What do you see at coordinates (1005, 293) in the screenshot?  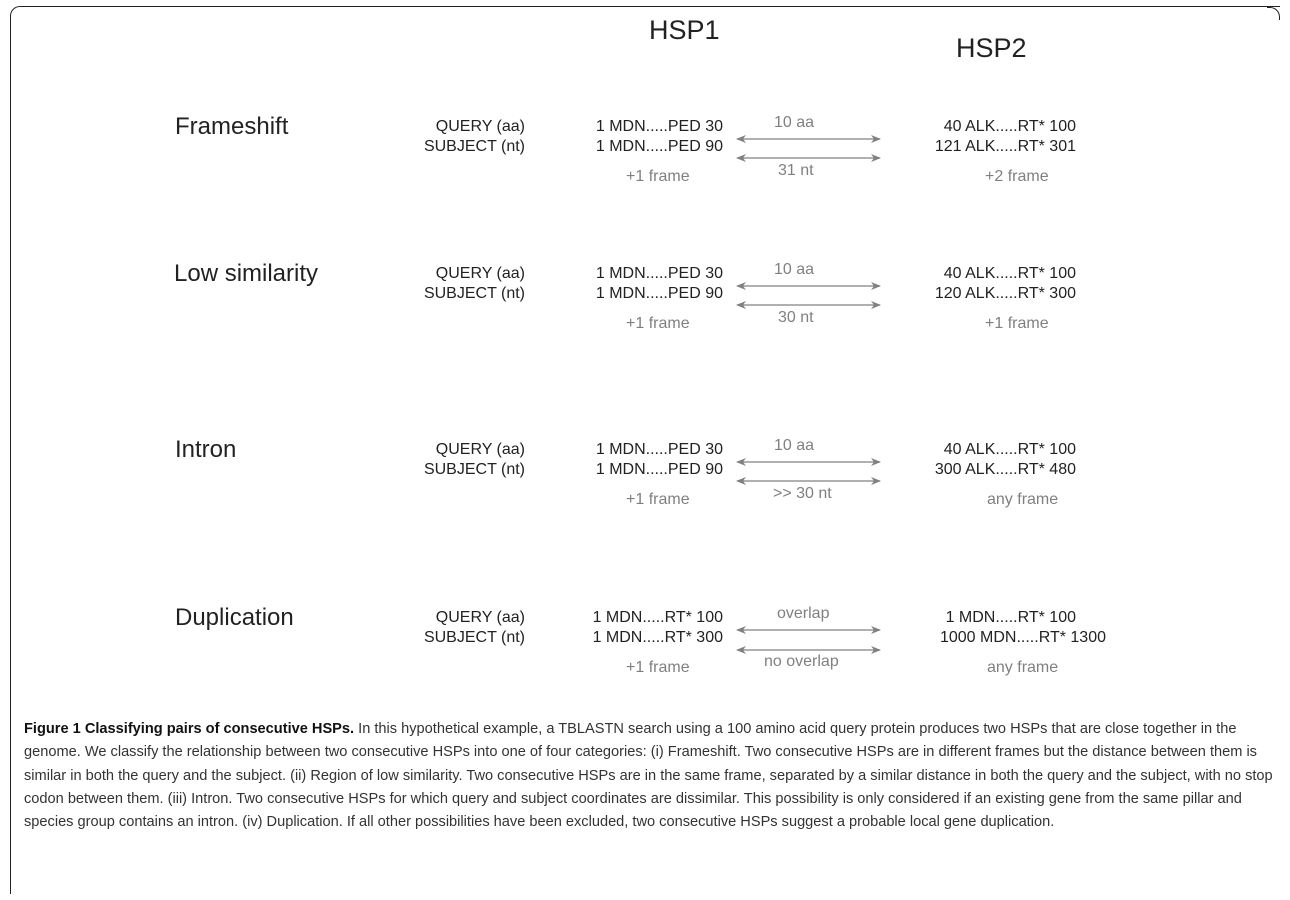 I see `hsp2-subject-coords: 120 ALK.....RT* 300` at bounding box center [1005, 293].